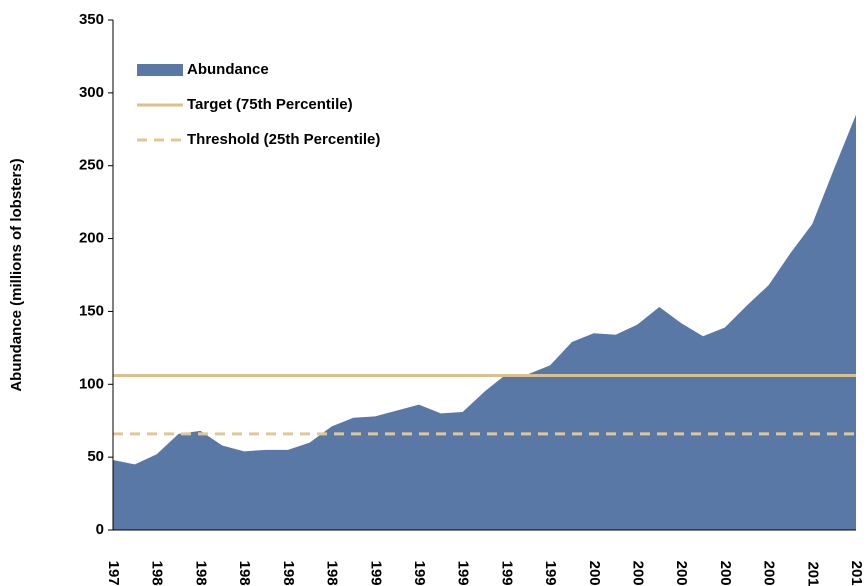 This screenshot has height=586, width=868. What do you see at coordinates (157, 573) in the screenshot?
I see `x-tick-label: 1981` at bounding box center [157, 573].